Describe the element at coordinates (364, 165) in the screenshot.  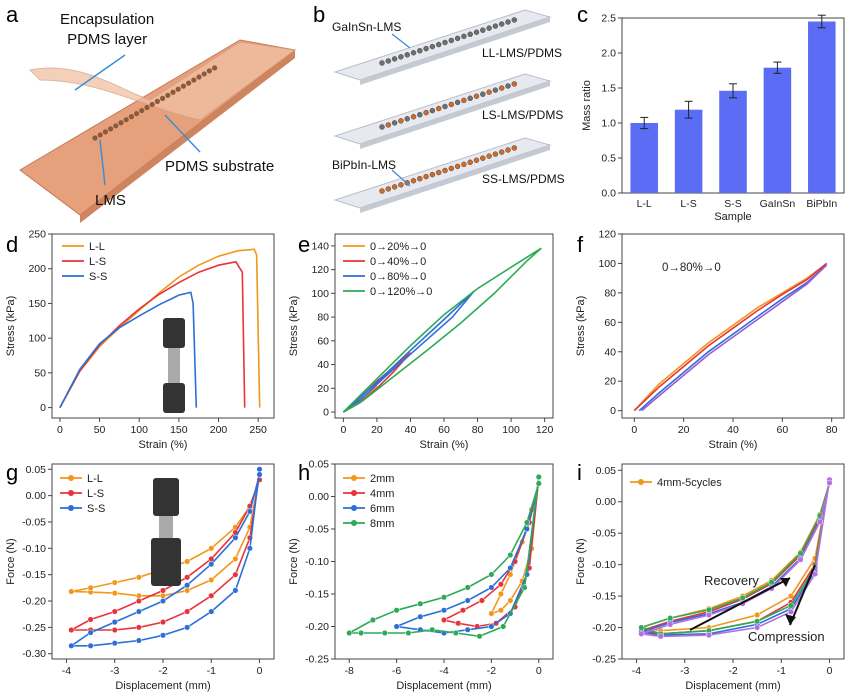
I see `bipbln-label: BiPbIn-LMS` at that location.